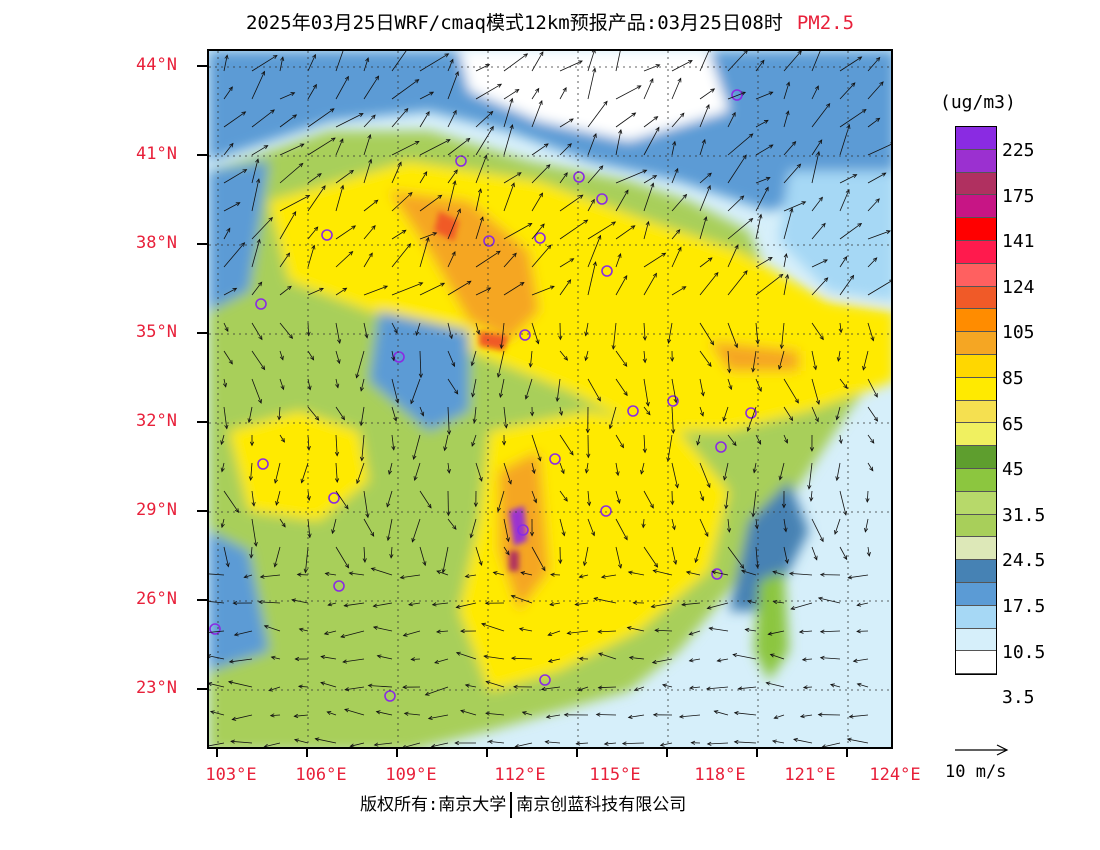 The image size is (1100, 850). What do you see at coordinates (1024, 606) in the screenshot?
I see `color-bar-label: 17.5` at bounding box center [1024, 606].